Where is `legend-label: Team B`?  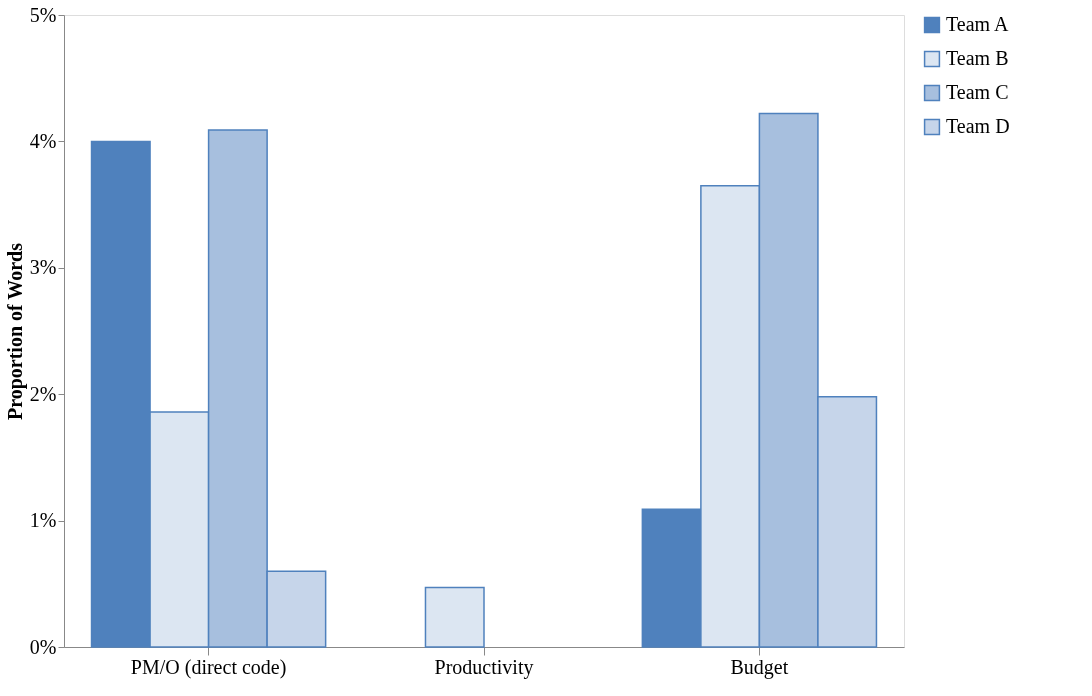 legend-label: Team B is located at coordinates (977, 58).